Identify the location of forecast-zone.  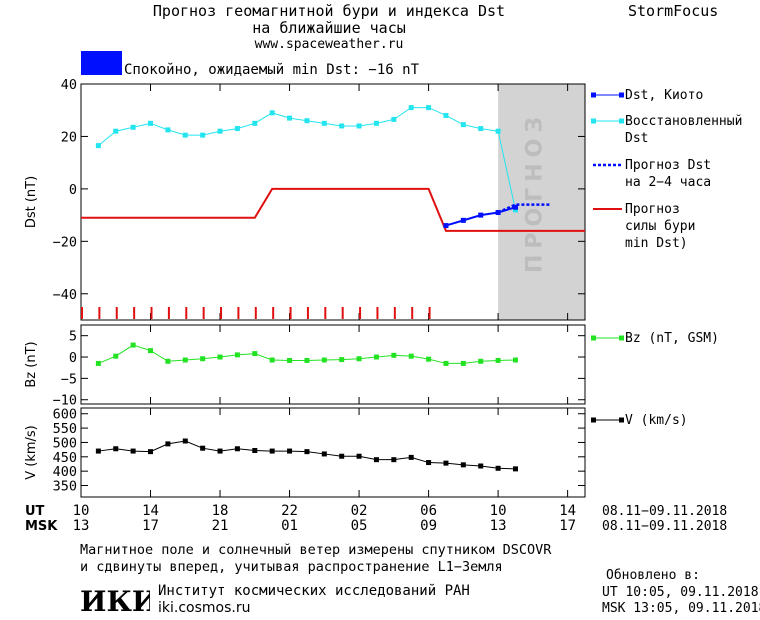
(541, 202).